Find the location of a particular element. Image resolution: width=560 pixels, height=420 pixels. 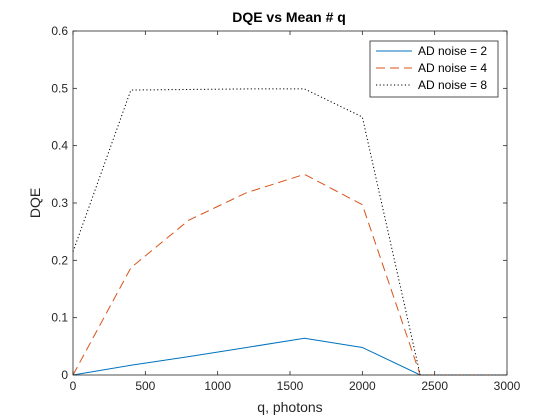

y-tick-label: 0.2 is located at coordinates (59, 260).